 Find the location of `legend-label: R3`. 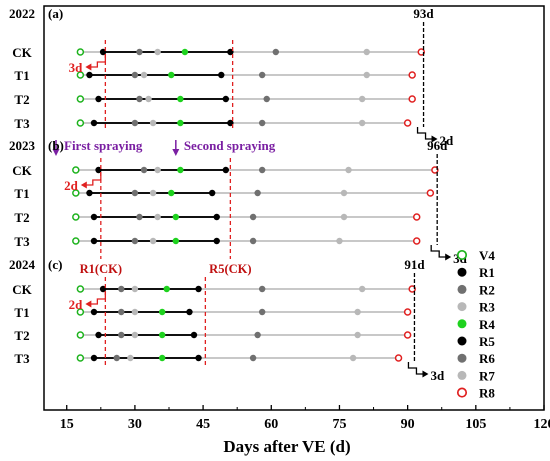

legend-label: R3 is located at coordinates (487, 307).